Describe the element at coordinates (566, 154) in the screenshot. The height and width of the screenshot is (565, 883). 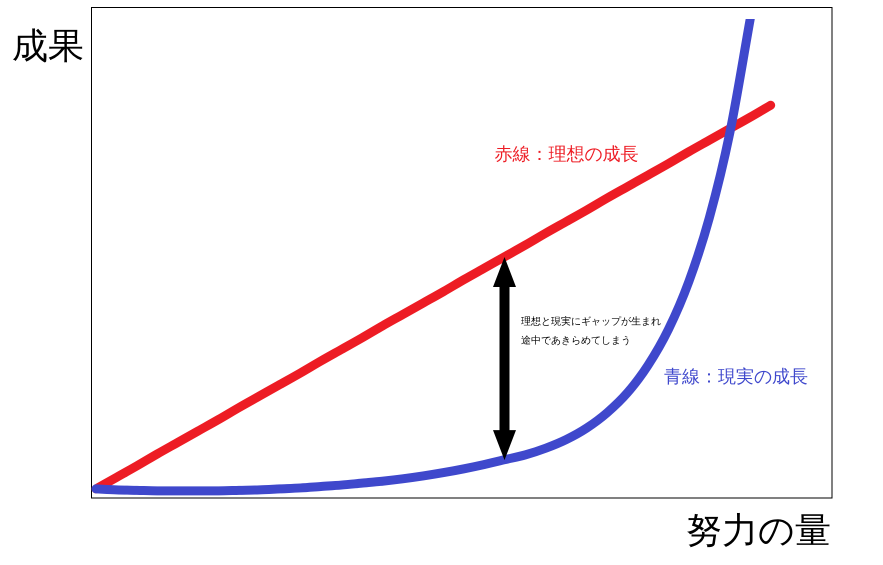
I see `series-label: 赤線：理想の成長` at that location.